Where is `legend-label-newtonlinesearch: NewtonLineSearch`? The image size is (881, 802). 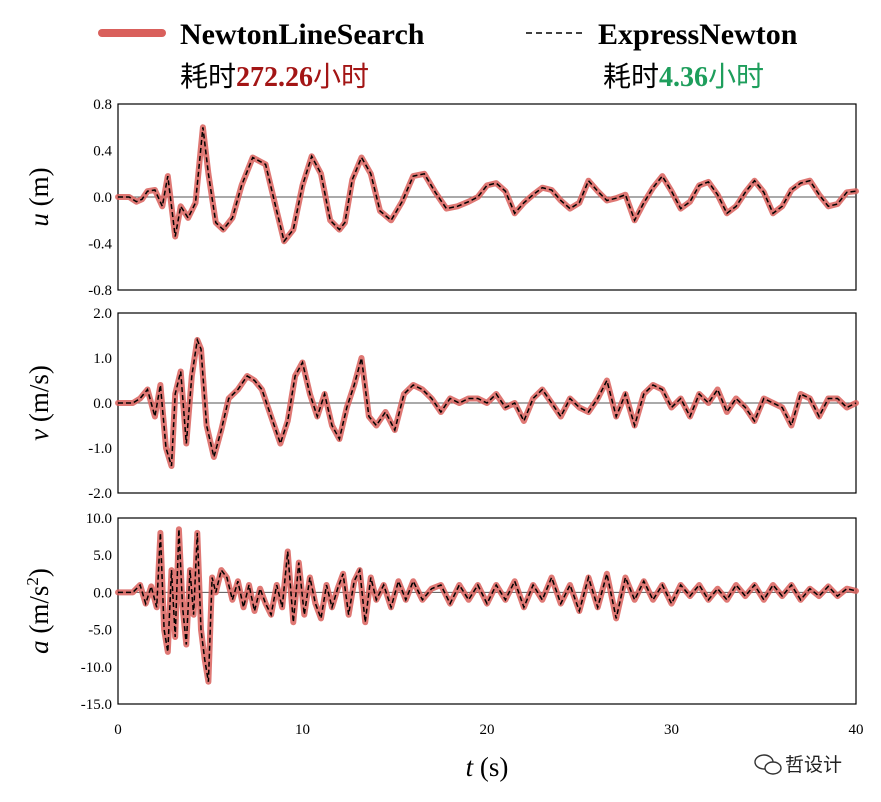 legend-label-newtonlinesearch: NewtonLineSearch is located at coordinates (302, 34).